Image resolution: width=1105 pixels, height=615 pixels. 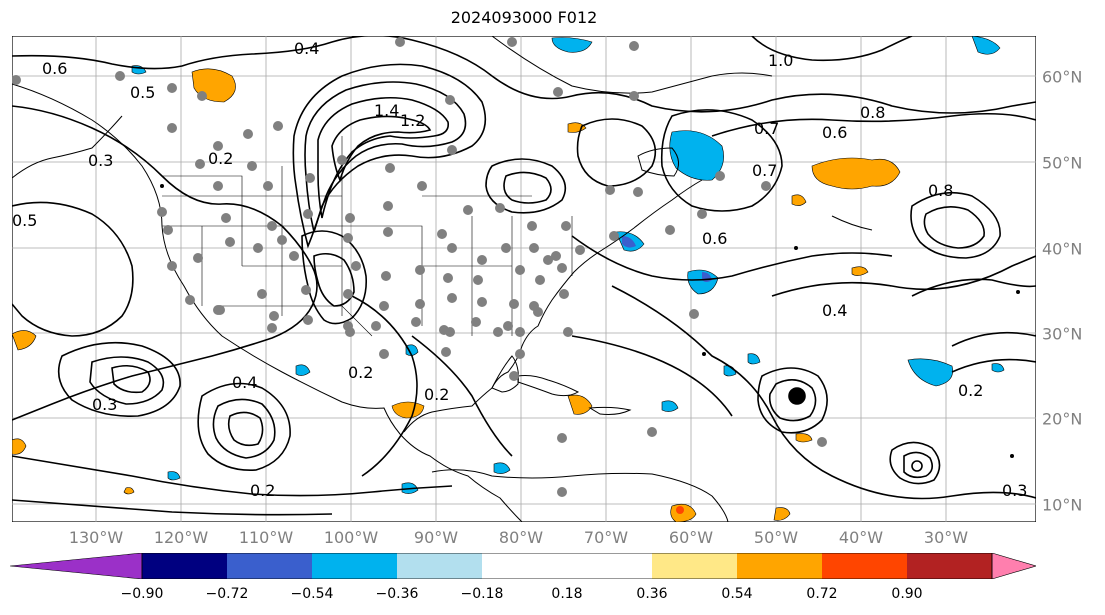 I want to click on colorbar-tick: −0.18, so click(x=482, y=594).